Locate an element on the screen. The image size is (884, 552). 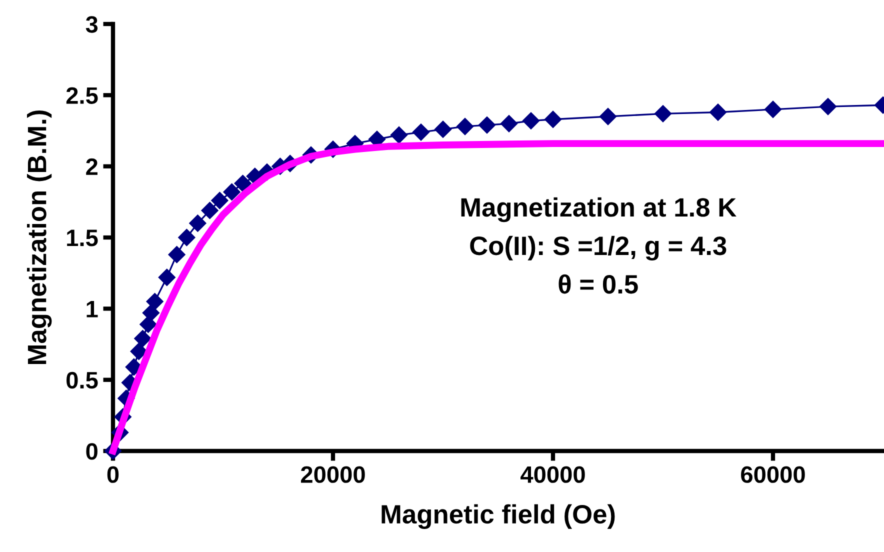
x-tick-label: 0 is located at coordinates (113, 474).